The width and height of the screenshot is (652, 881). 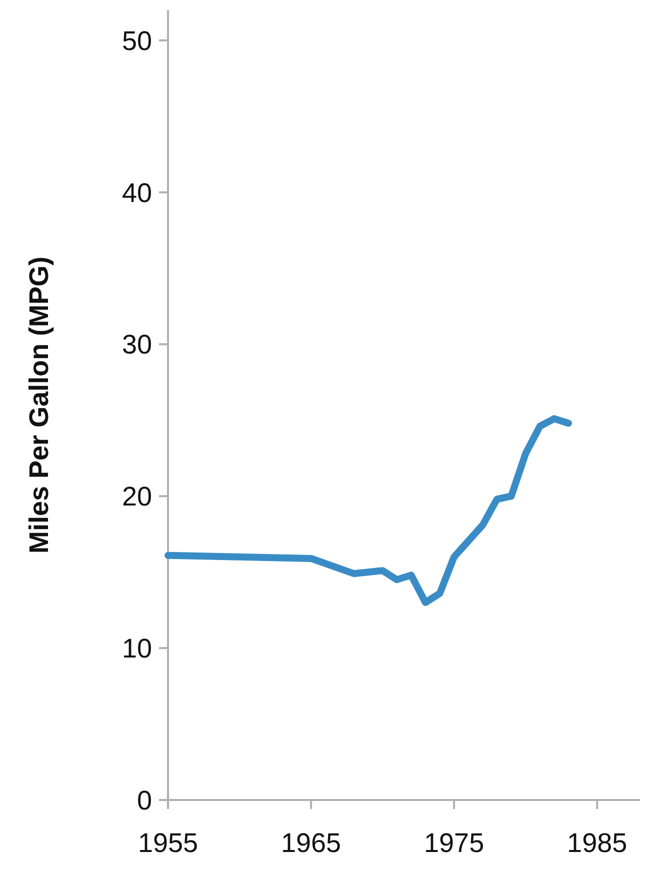 I want to click on y-tick-label: 20, so click(x=137, y=497).